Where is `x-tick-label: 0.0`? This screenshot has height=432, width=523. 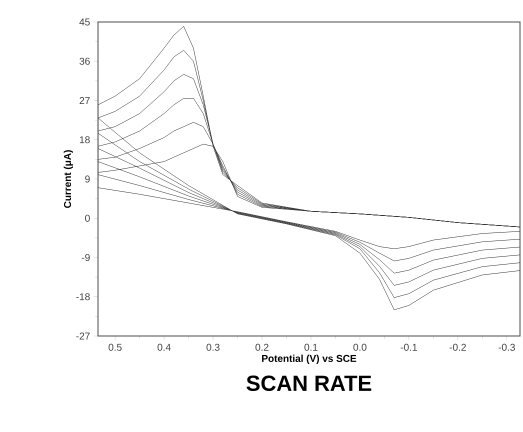 x-tick-label: 0.0 is located at coordinates (359, 347).